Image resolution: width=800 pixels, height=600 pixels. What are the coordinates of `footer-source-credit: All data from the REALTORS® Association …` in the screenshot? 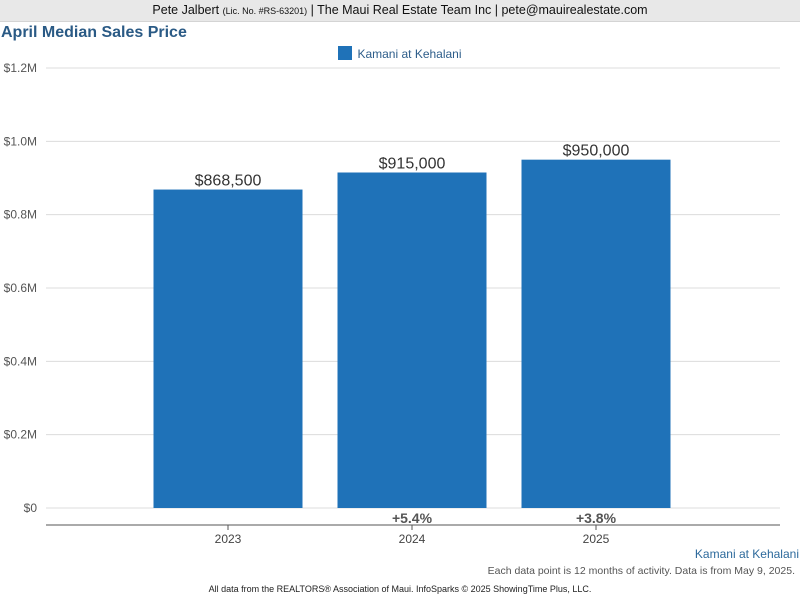 It's located at (400, 589).